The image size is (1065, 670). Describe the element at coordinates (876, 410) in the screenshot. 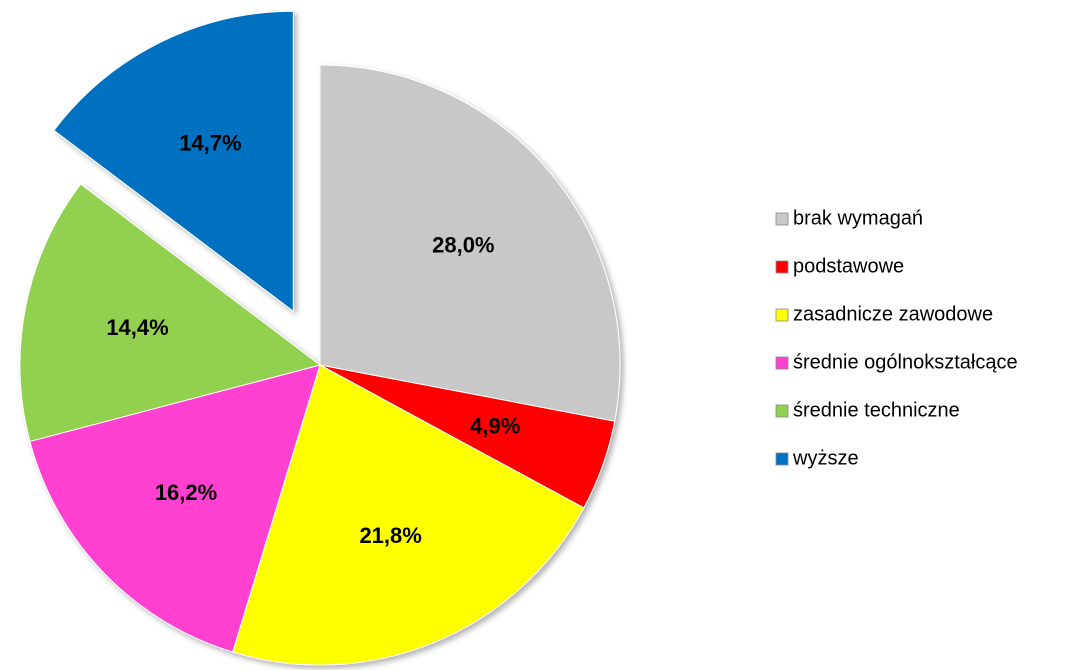

I see `legend-label: średnie techniczne` at that location.